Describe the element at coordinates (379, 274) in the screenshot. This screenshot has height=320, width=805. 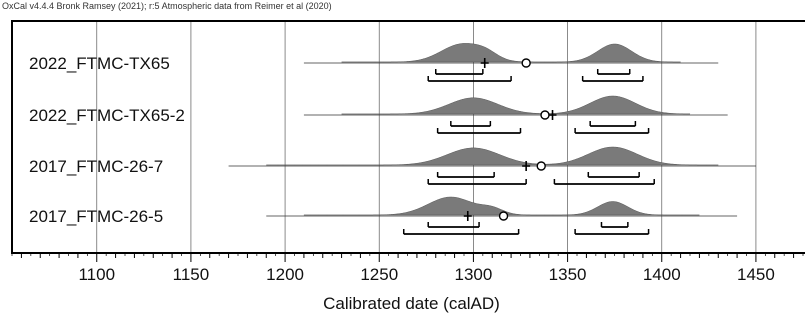
I see `x-tick-label: 1250` at that location.